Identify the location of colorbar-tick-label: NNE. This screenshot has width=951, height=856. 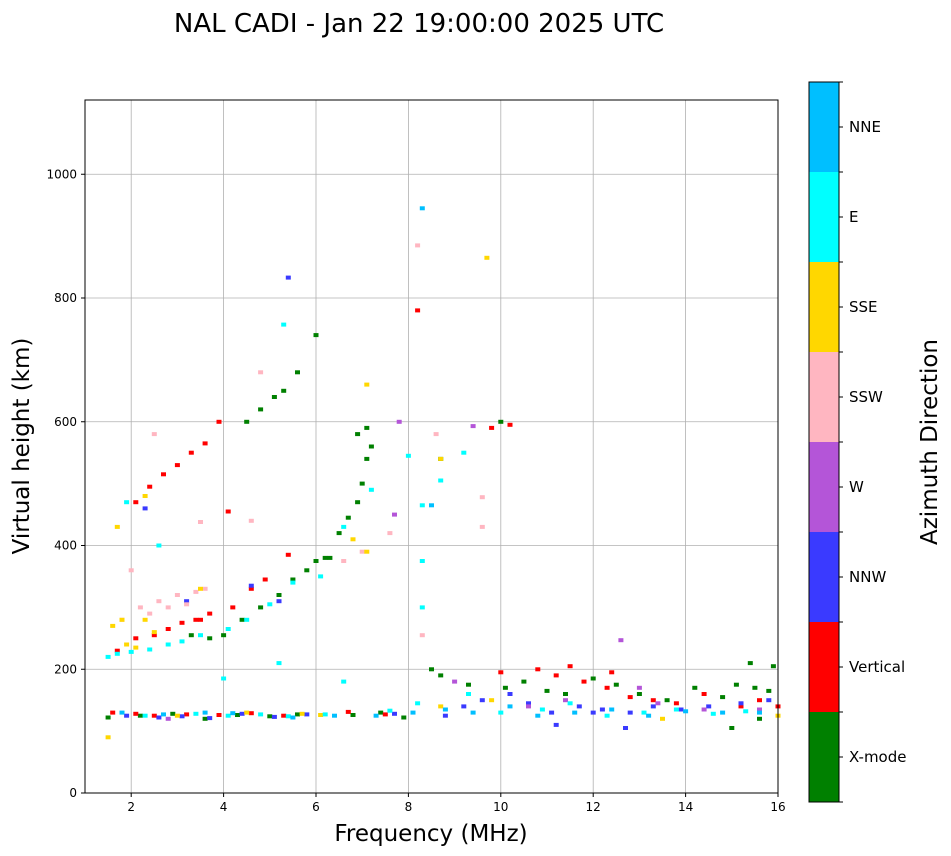
(865, 127).